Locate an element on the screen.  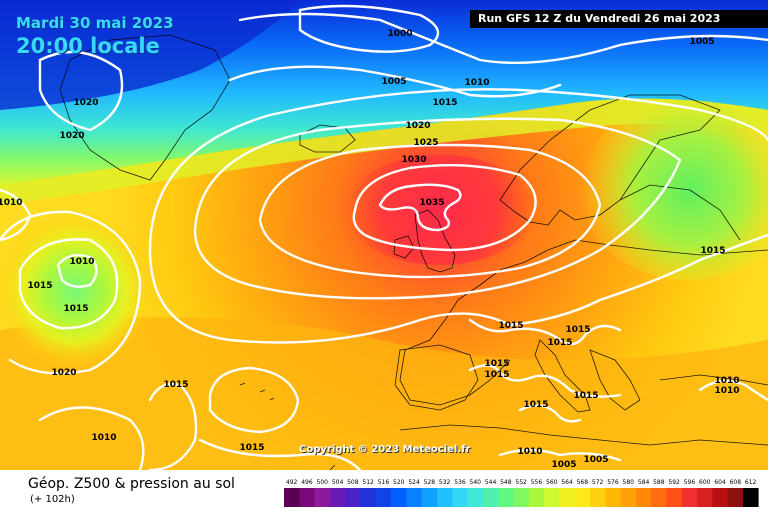
scale-tick-label: 508 is located at coordinates (353, 482).